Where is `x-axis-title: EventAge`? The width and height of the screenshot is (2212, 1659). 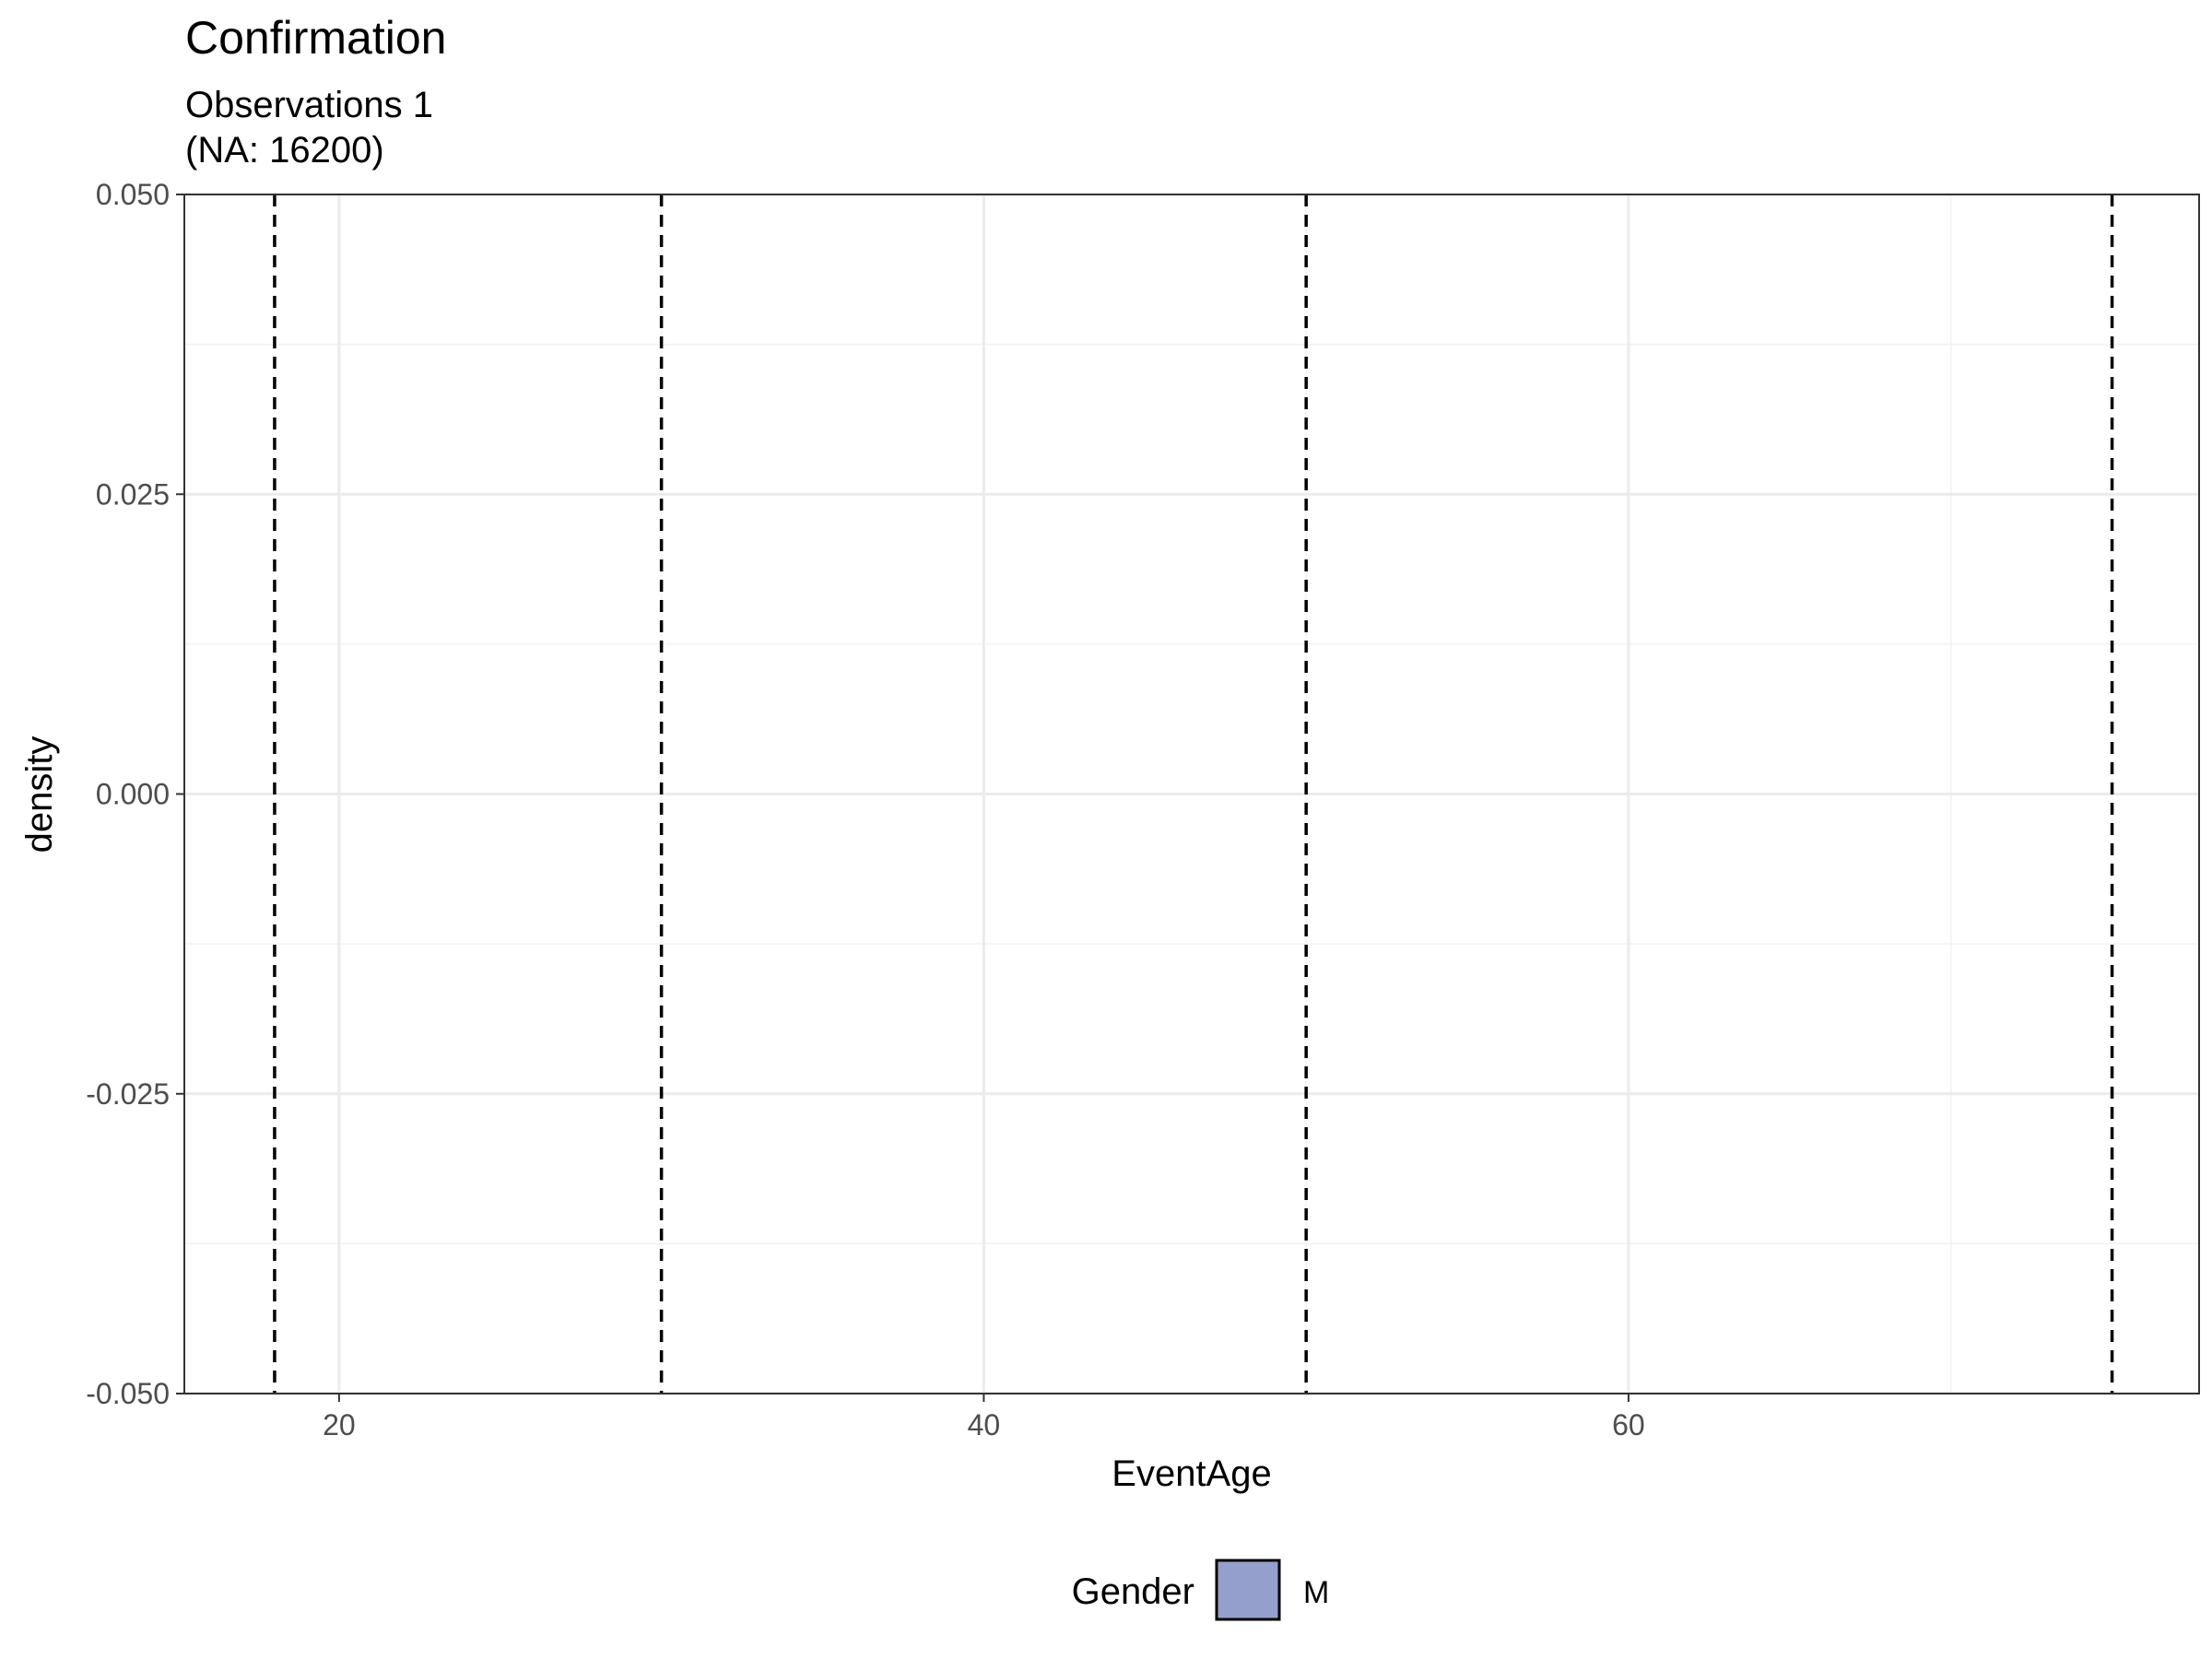 x-axis-title: EventAge is located at coordinates (1191, 1473).